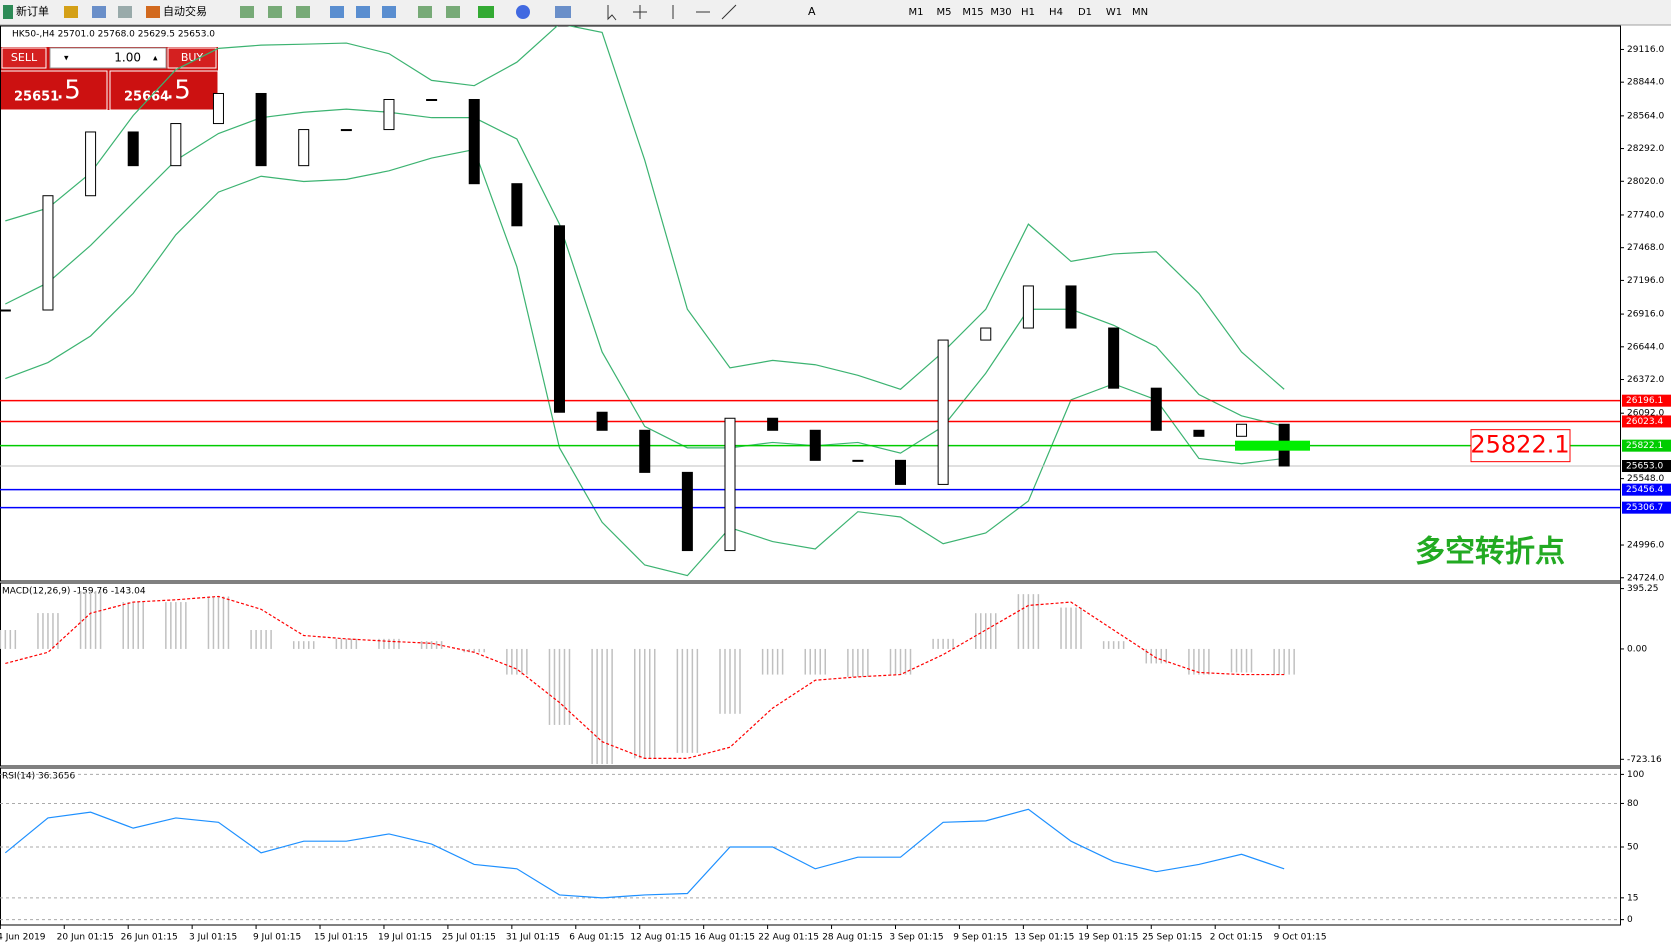 The width and height of the screenshot is (1671, 948). What do you see at coordinates (1172, 938) in the screenshot?
I see `x-tick-label: 25 Sep 01:15` at bounding box center [1172, 938].